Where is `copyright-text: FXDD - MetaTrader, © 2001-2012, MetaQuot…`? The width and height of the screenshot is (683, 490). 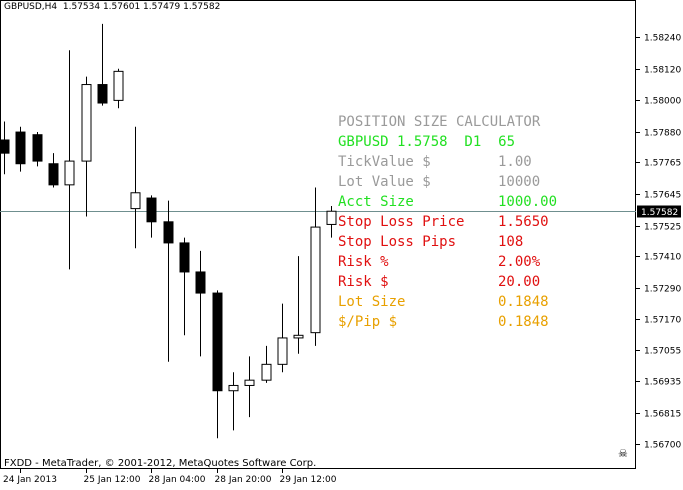
copyright-text: FXDD - MetaTrader, © 2001-2012, MetaQuot… is located at coordinates (160, 463).